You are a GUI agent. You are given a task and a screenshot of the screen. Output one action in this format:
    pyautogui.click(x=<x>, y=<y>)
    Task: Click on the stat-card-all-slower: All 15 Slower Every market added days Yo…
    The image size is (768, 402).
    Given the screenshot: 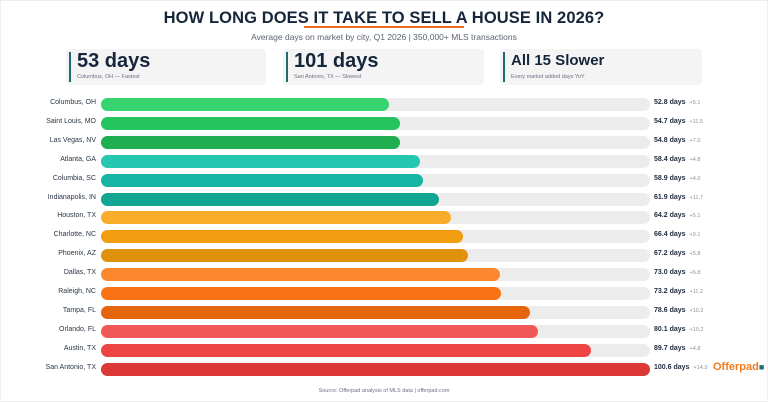 What is the action you would take?
    pyautogui.click(x=601, y=67)
    